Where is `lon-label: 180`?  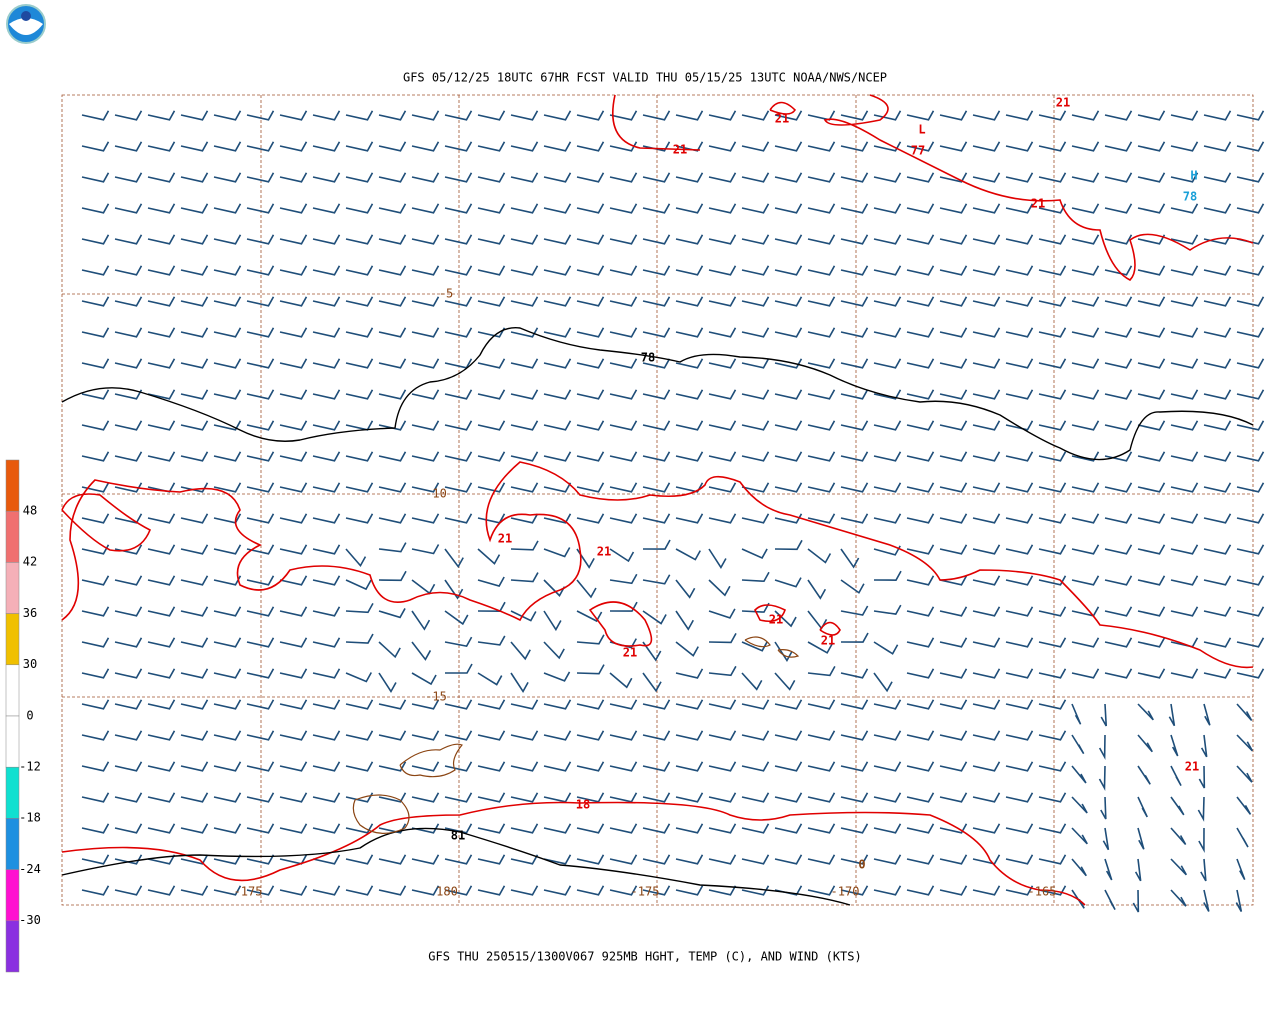 lon-label: 180 is located at coordinates (447, 892).